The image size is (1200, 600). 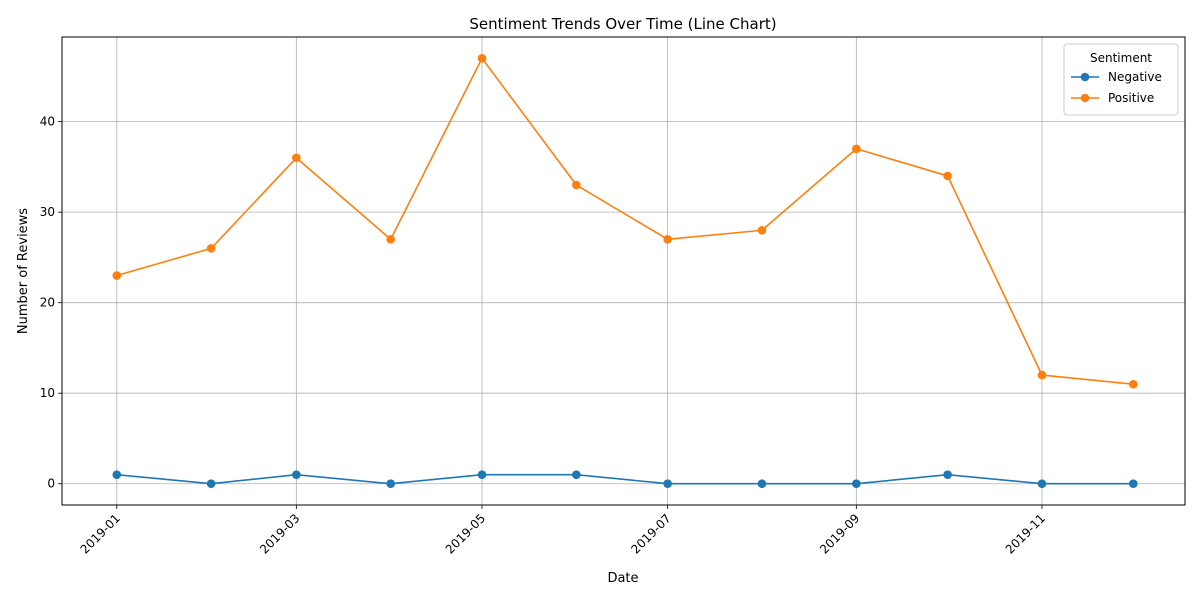 What do you see at coordinates (622, 24) in the screenshot?
I see `chart-title: Sentiment Trends Over Time (Line Chart)` at bounding box center [622, 24].